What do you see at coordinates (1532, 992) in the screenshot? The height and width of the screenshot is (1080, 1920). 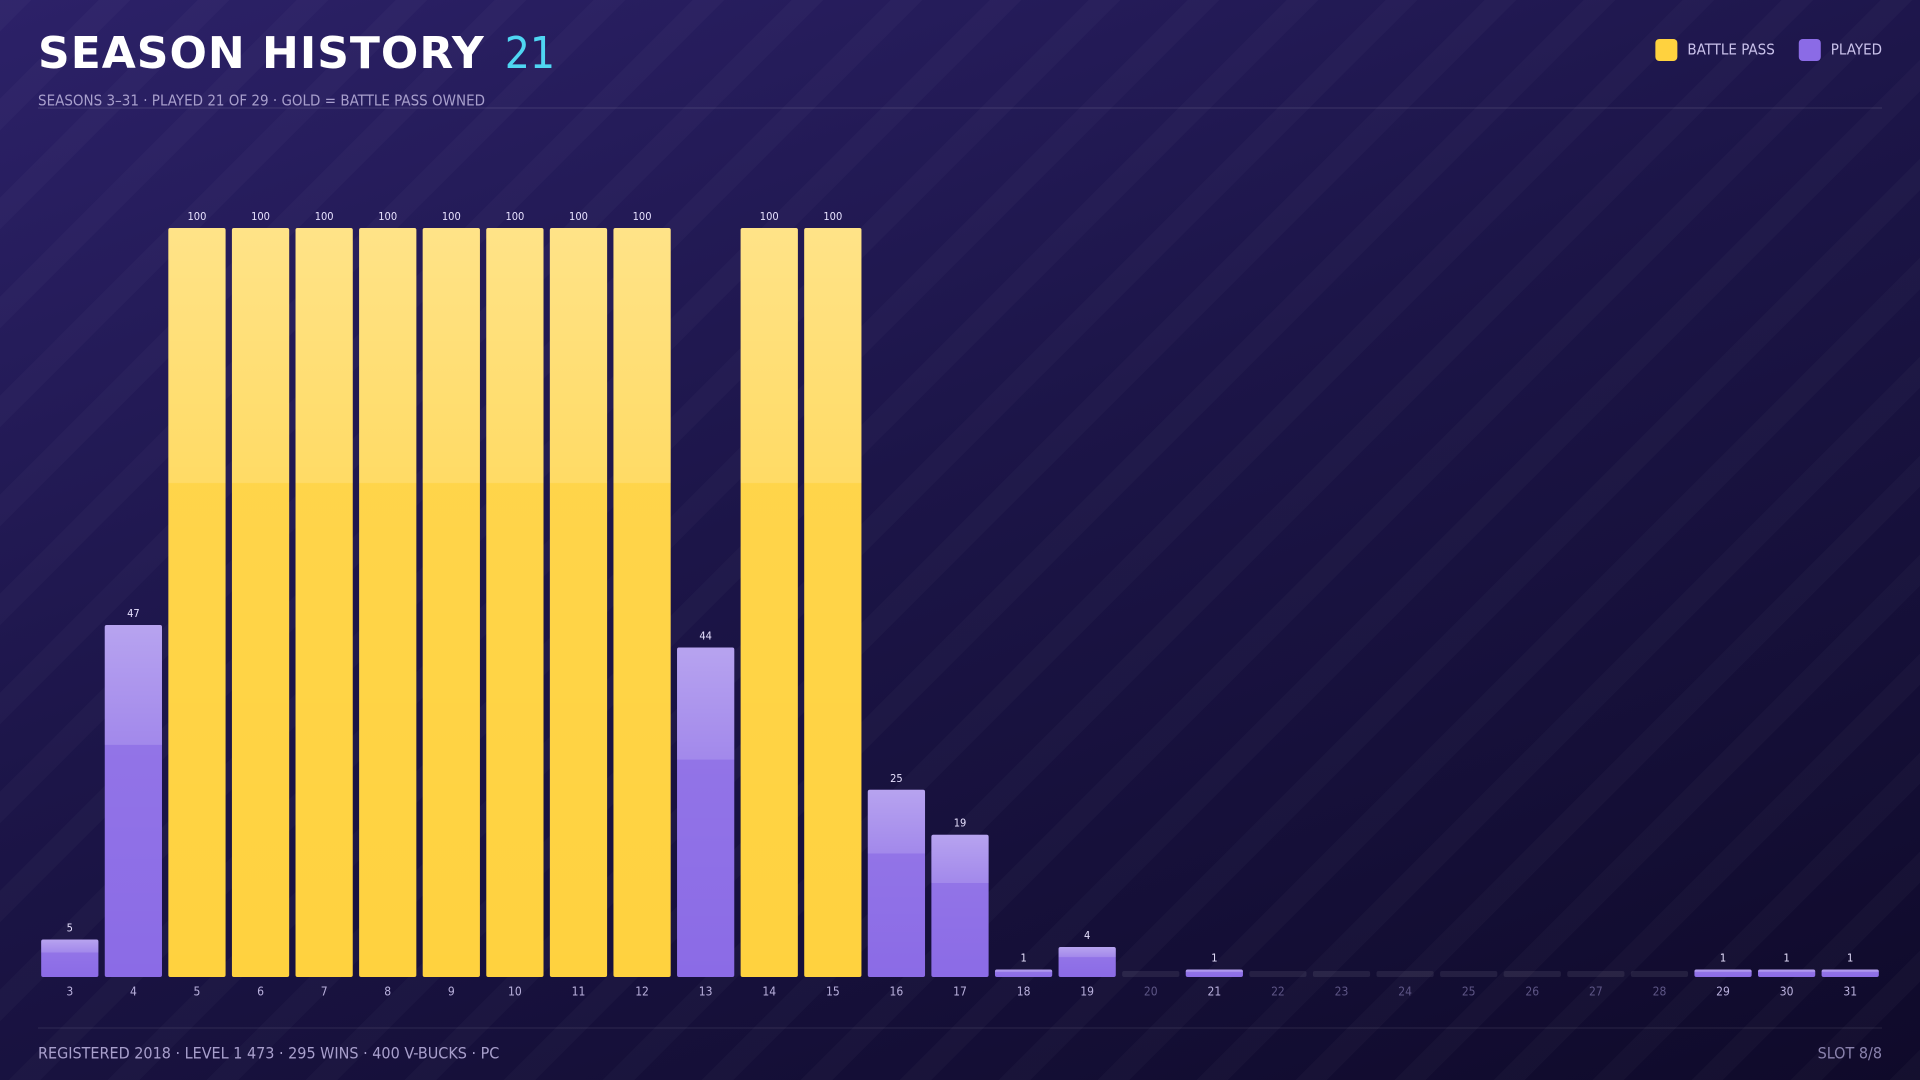 I see `x-tick-label: 26` at bounding box center [1532, 992].